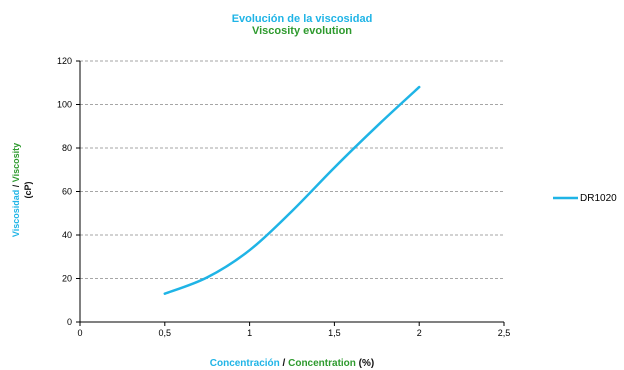 This screenshot has height=370, width=624. I want to click on y-tick-label: 40, so click(67, 235).